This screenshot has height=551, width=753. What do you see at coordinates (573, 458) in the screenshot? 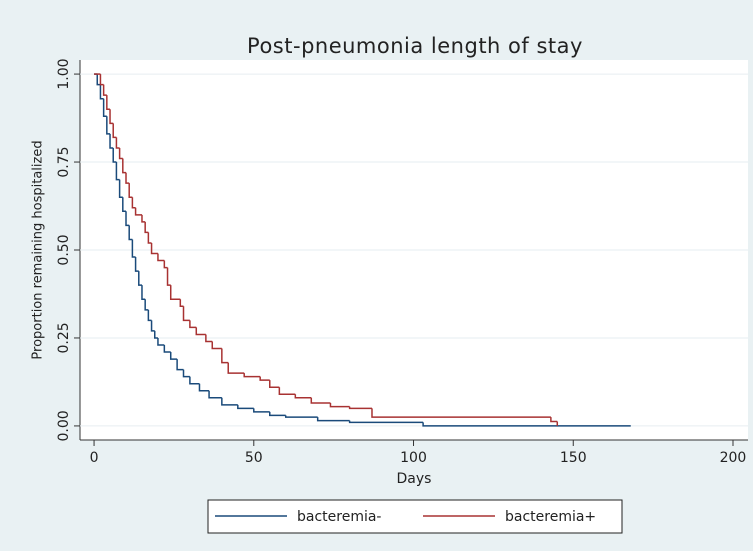
I see `x-tick-label: 150` at bounding box center [573, 458].